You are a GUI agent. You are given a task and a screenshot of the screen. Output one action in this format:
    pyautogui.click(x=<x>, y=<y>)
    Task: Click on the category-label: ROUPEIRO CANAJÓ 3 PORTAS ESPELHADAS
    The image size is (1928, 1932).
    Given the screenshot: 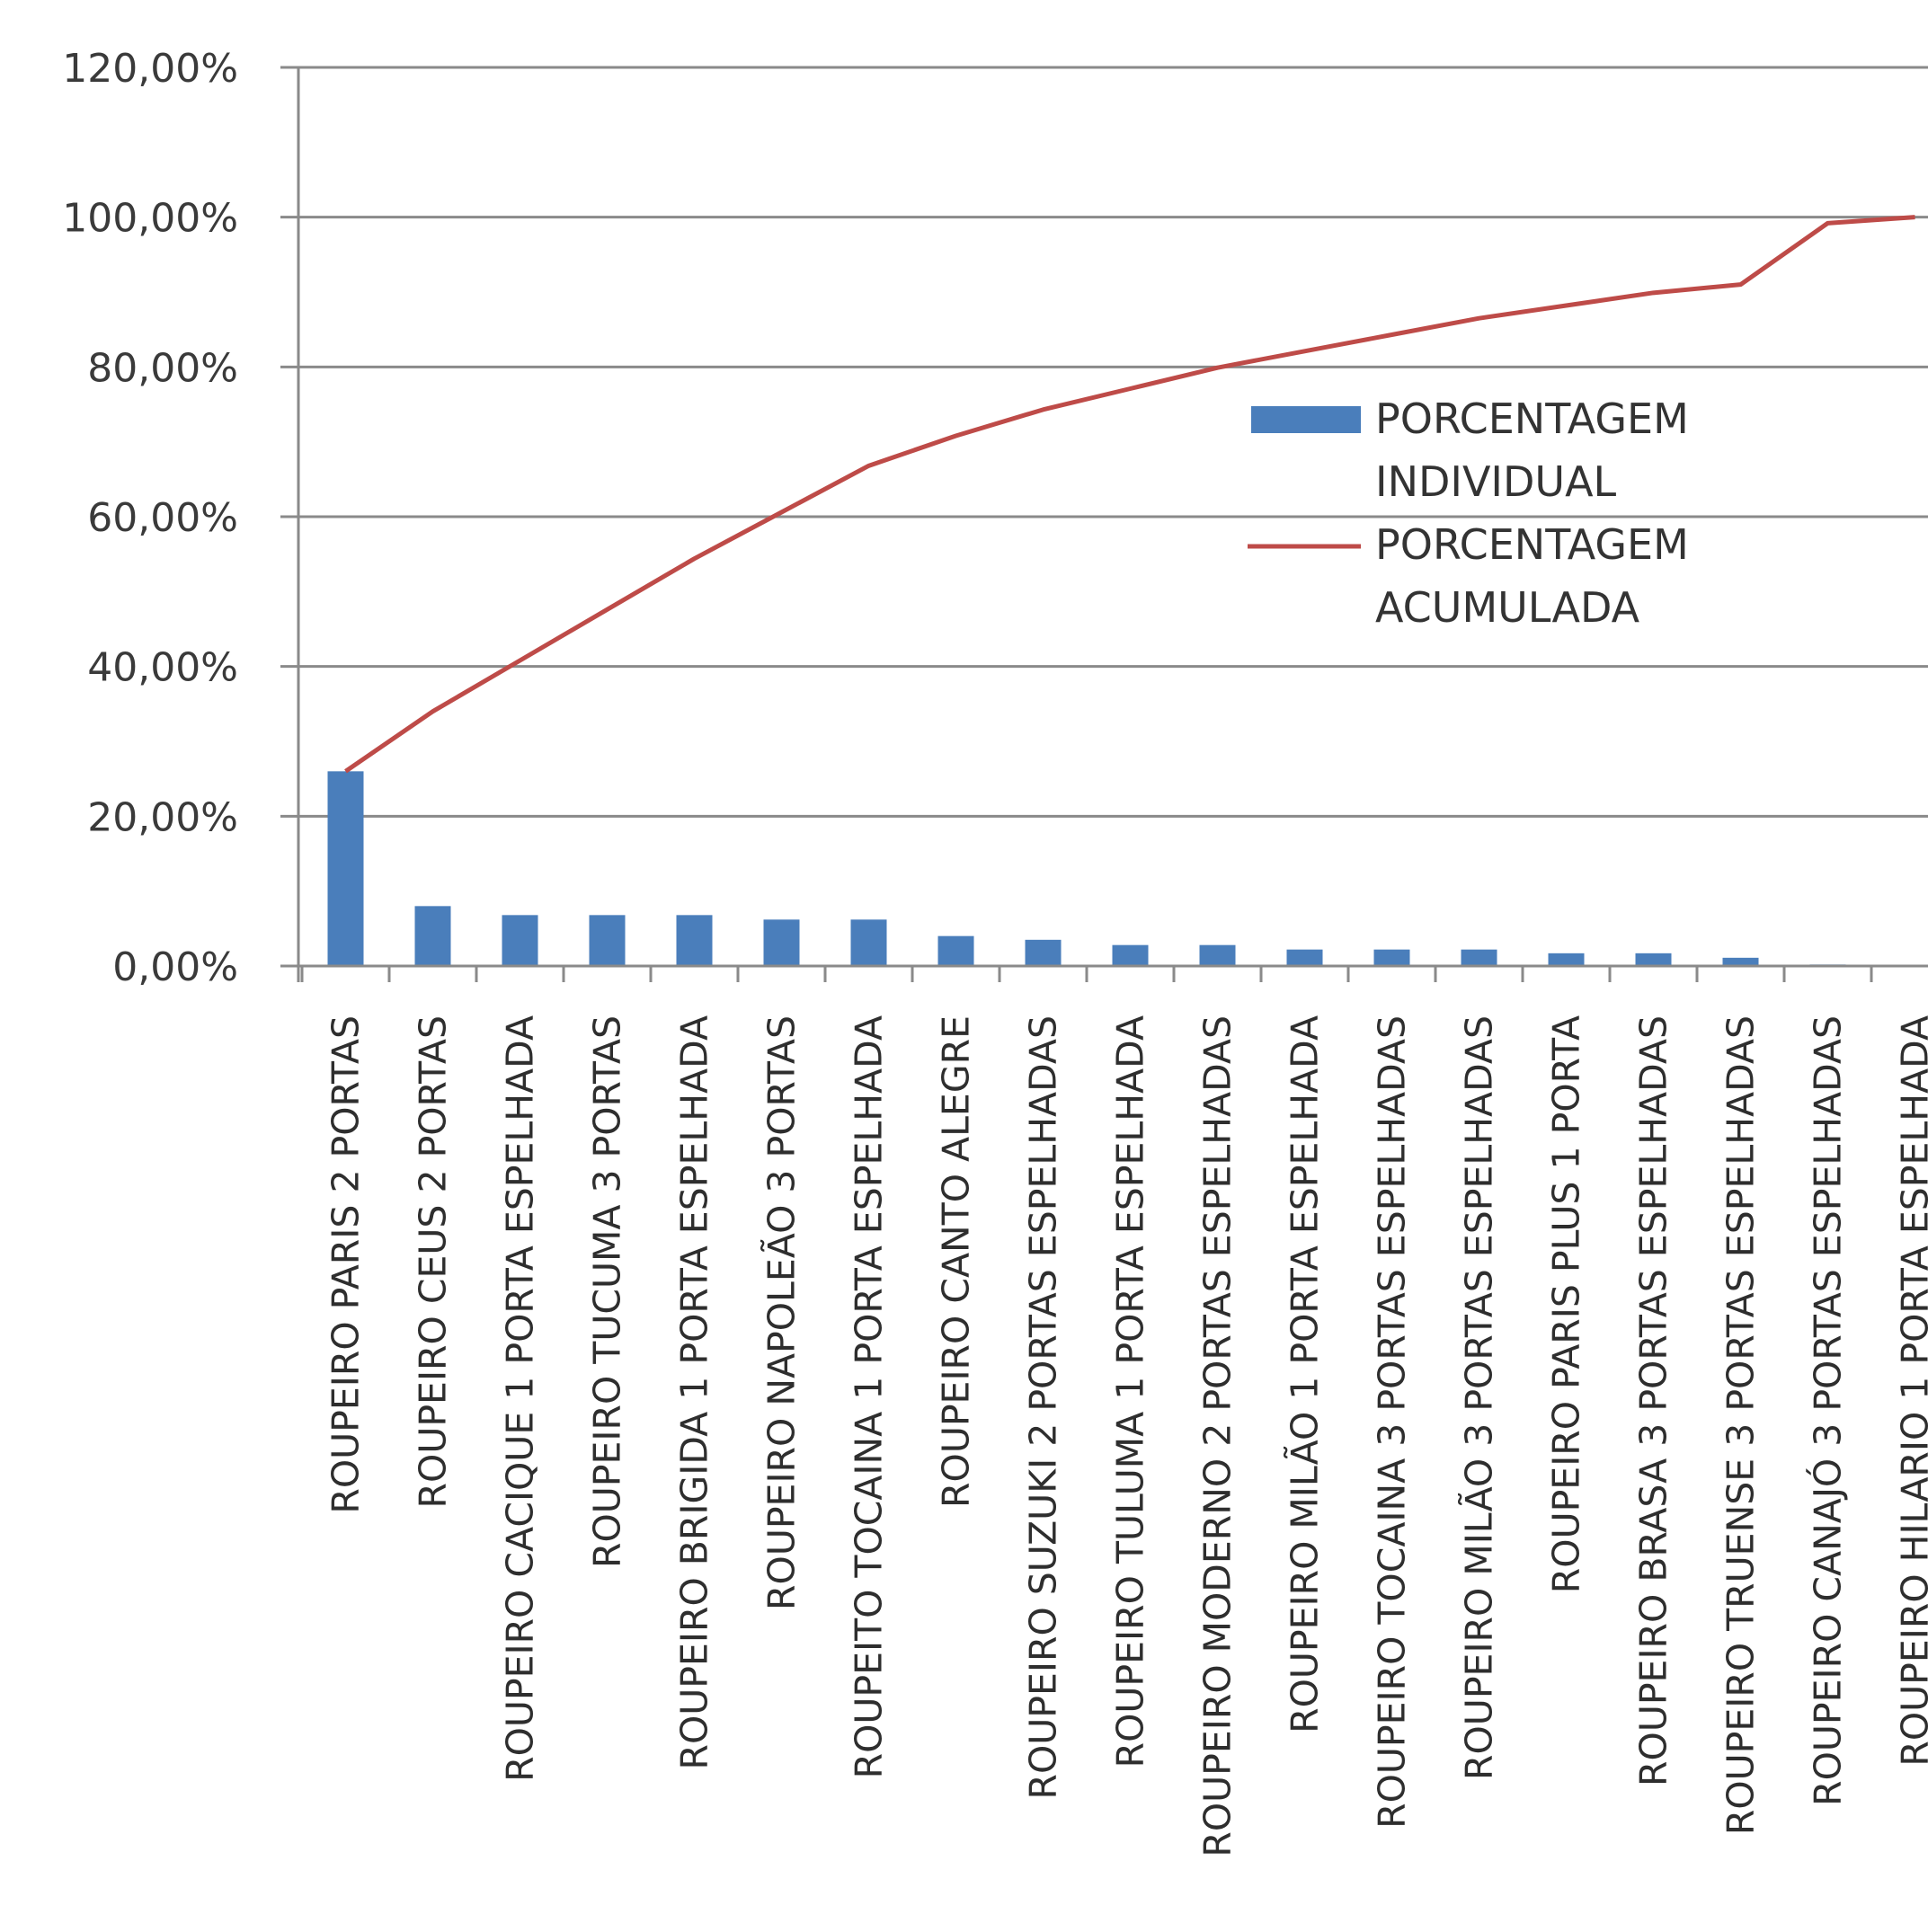 What is the action you would take?
    pyautogui.click(x=1828, y=1410)
    